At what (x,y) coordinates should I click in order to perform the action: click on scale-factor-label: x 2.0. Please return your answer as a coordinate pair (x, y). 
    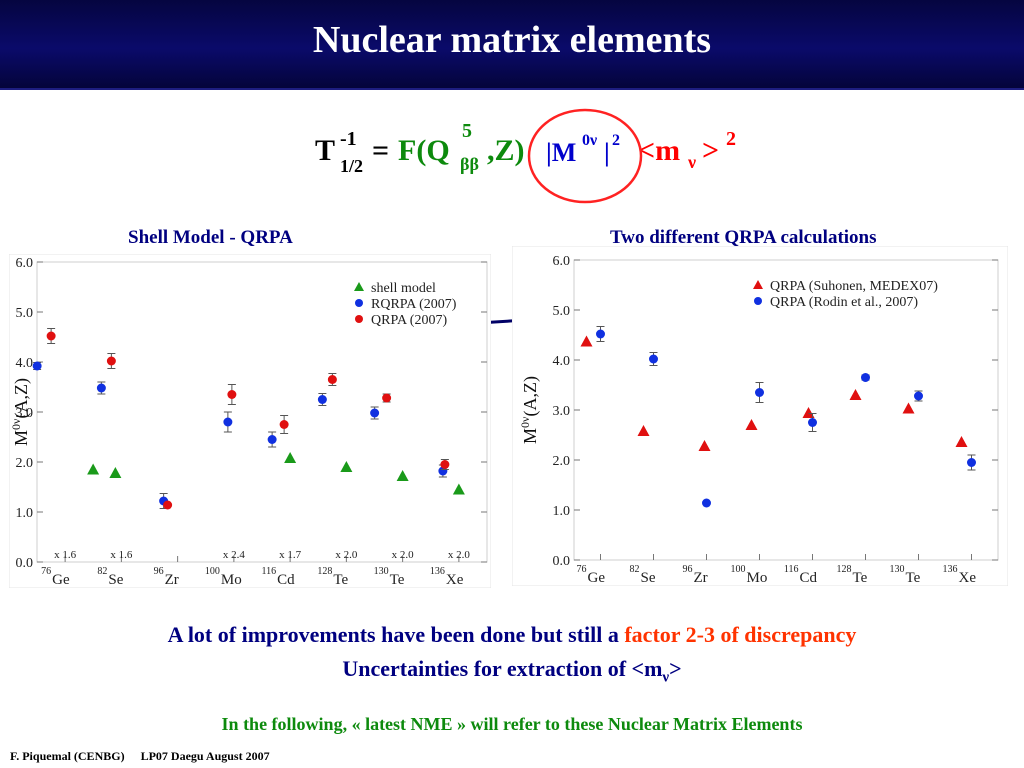
    Looking at the image, I should click on (459, 555).